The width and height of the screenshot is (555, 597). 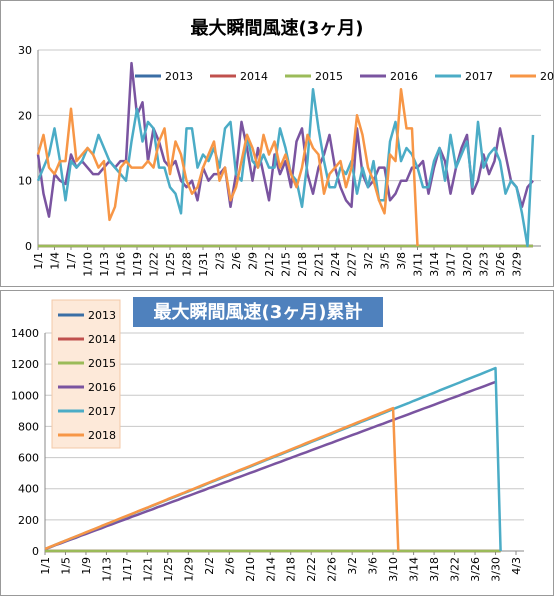 What do you see at coordinates (25, 333) in the screenshot?
I see `y-tick-label: 1400` at bounding box center [25, 333].